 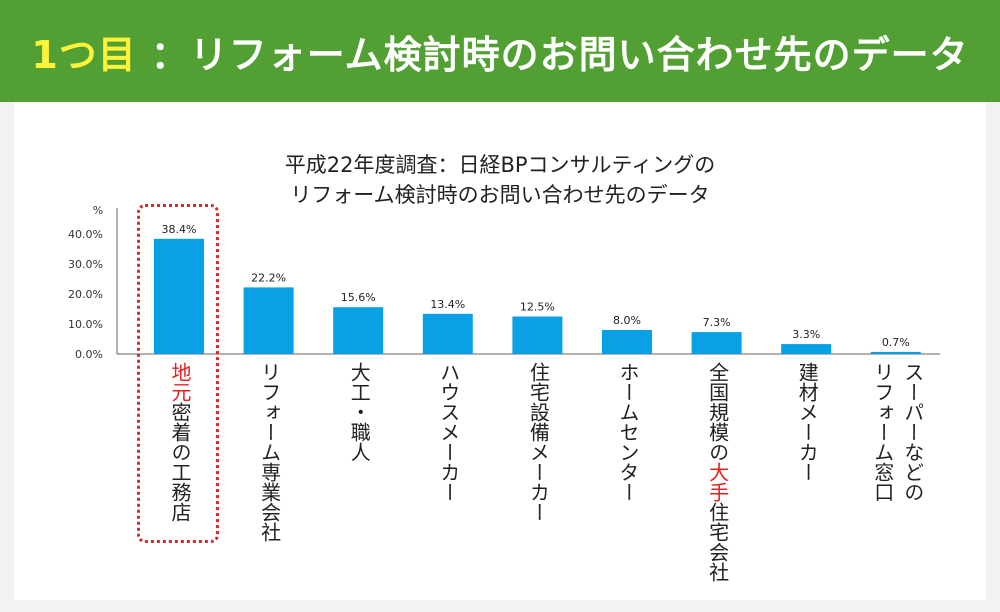 I want to click on category-label: リフォーム窓口, so click(x=882, y=432).